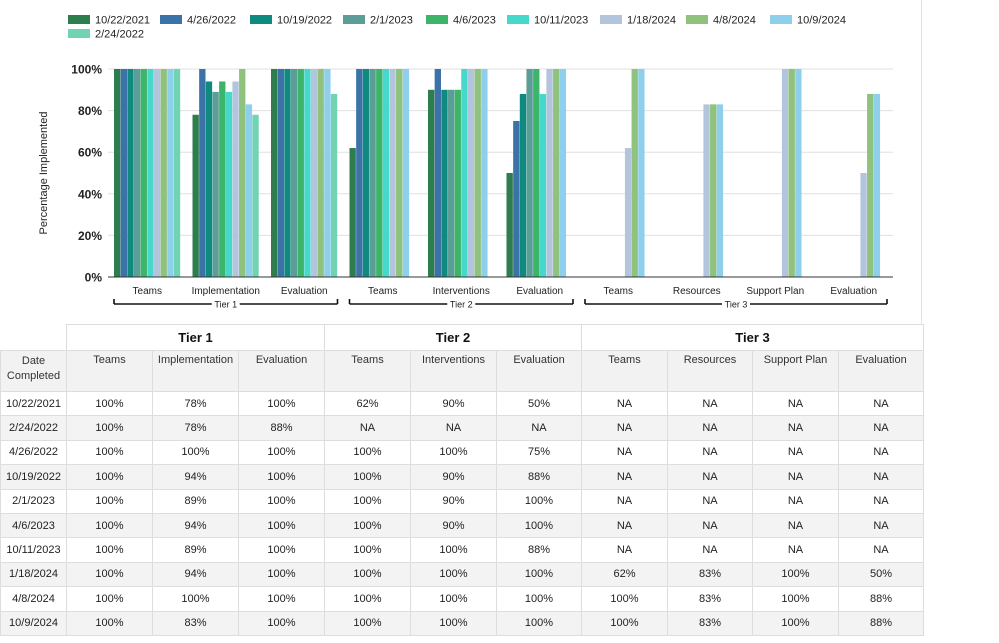  I want to click on group-label-bg, so click(461, 303).